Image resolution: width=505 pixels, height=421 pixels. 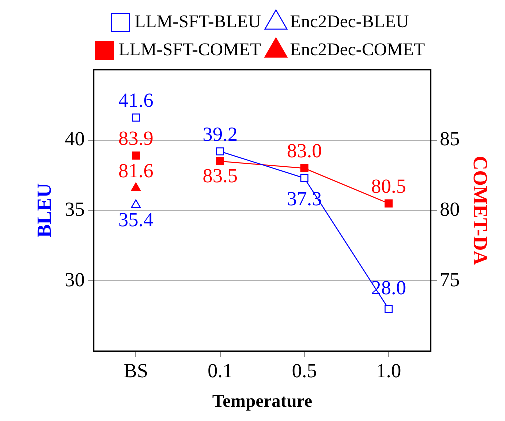 What do you see at coordinates (198, 22) in the screenshot?
I see `legend-label: LLM-SFT-BLEU` at bounding box center [198, 22].